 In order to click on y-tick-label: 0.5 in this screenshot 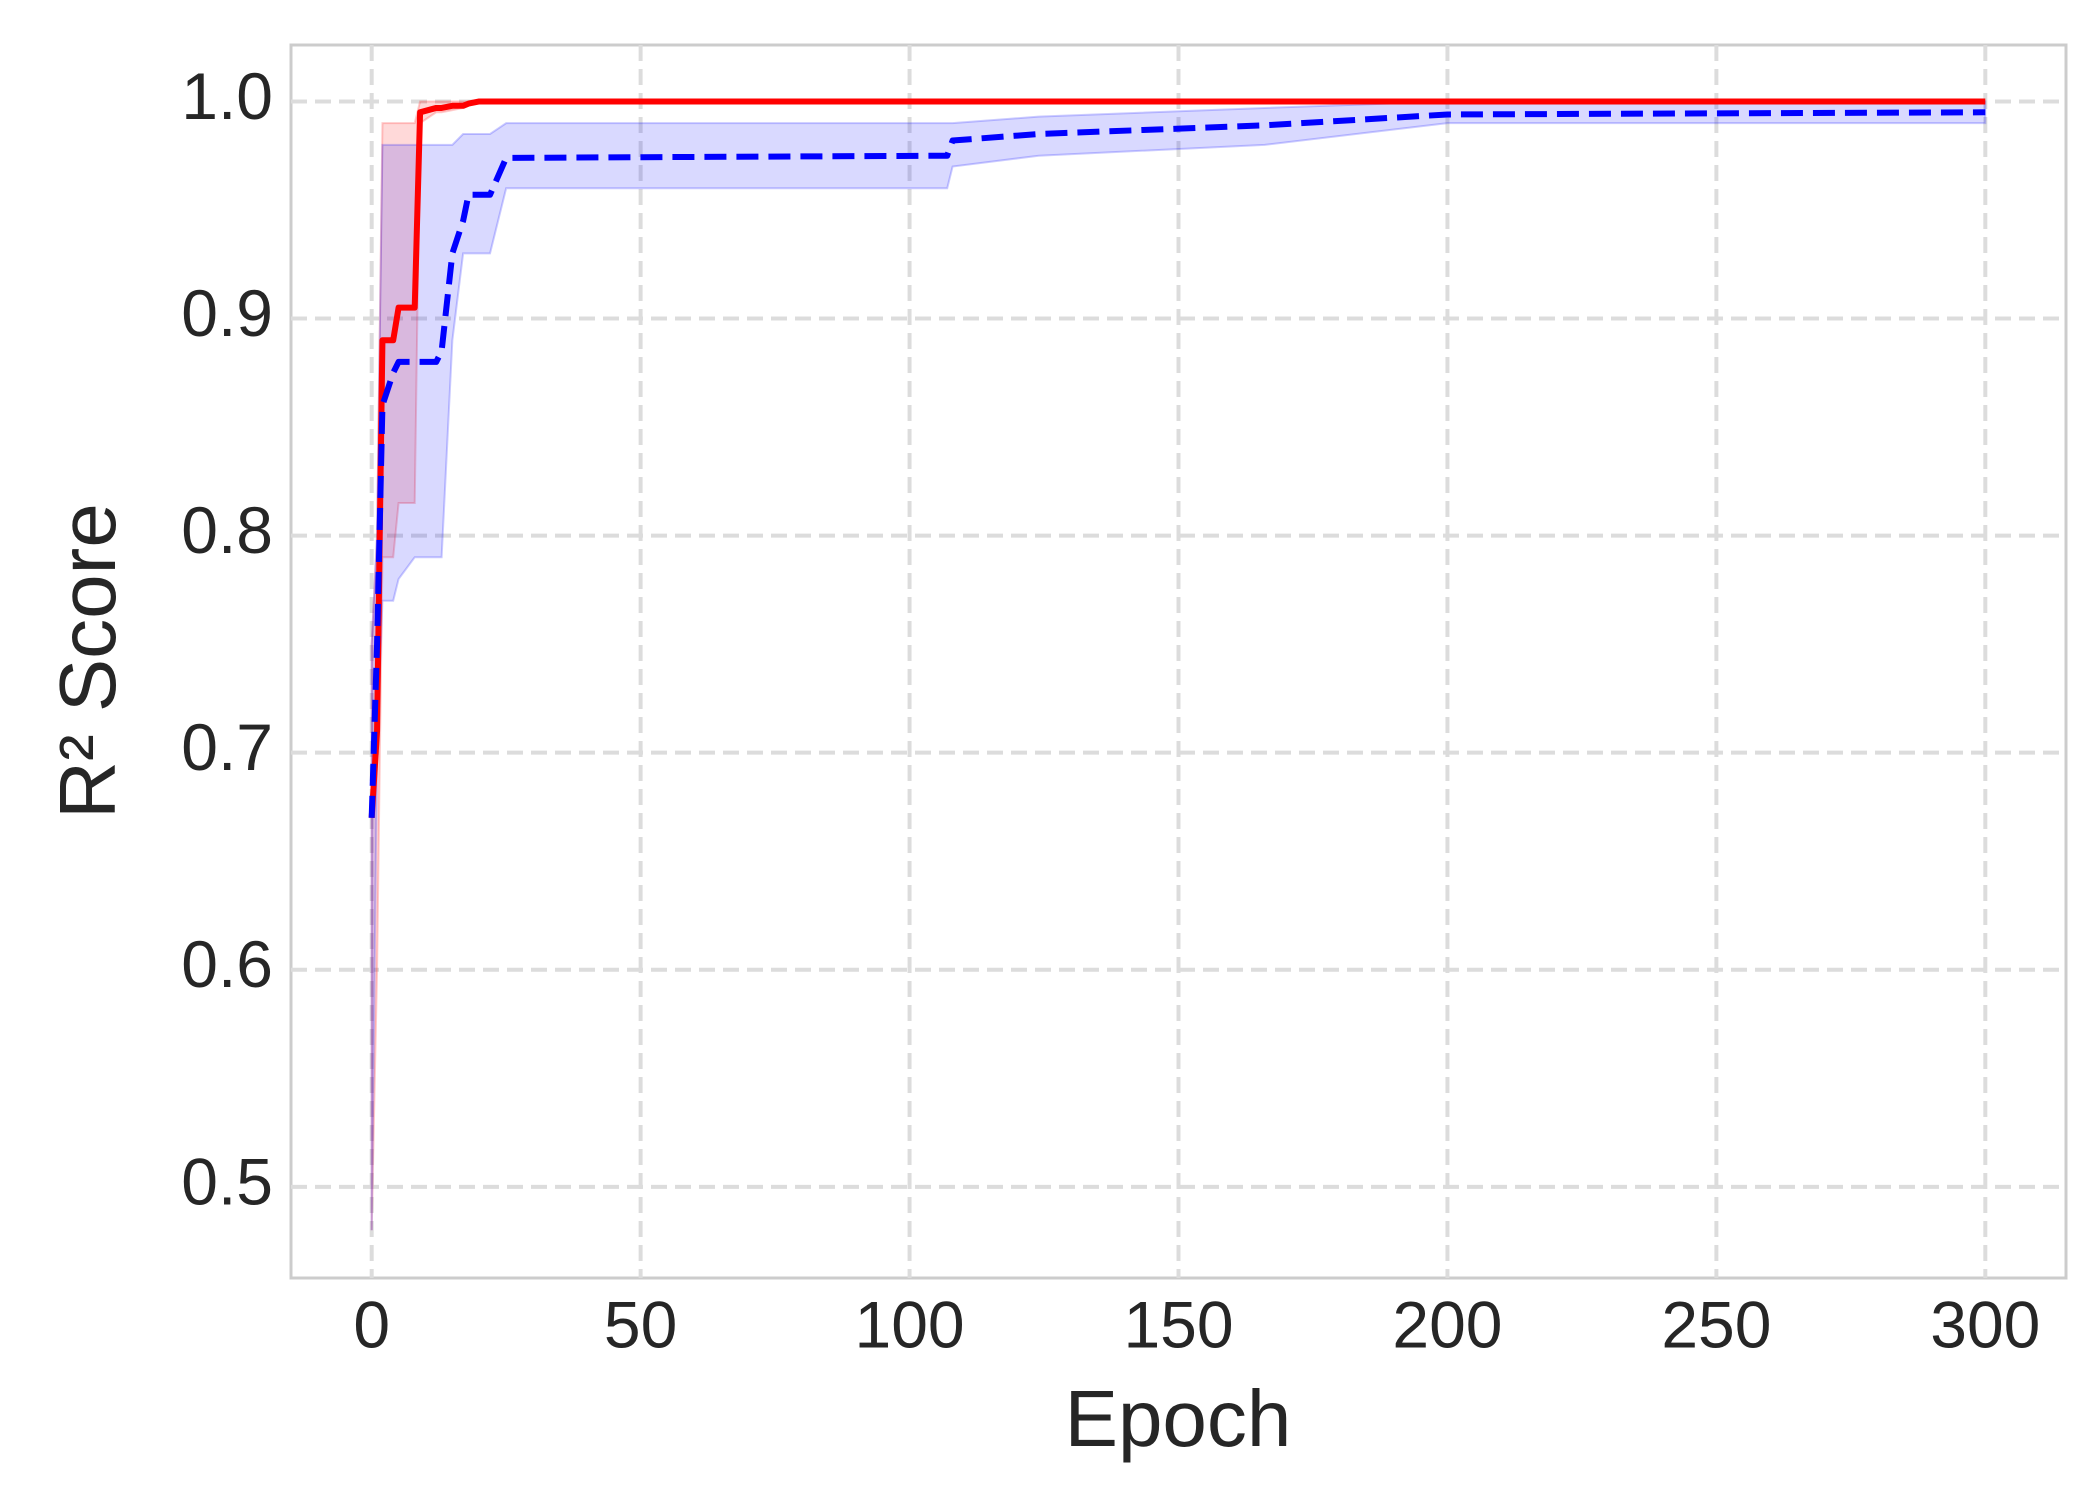, I will do `click(227, 1181)`.